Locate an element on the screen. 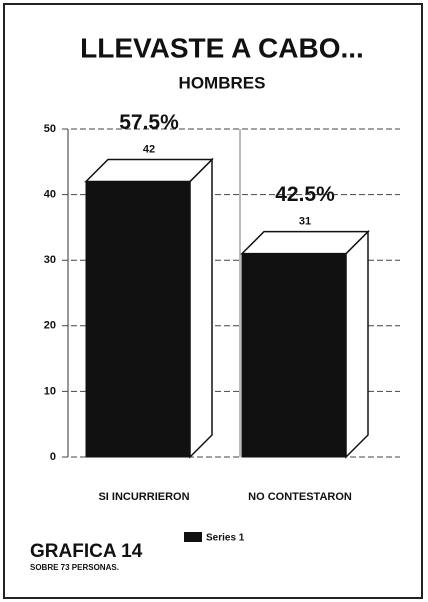 Image resolution: width=428 pixels, height=602 pixels. y-tick-label: 30 is located at coordinates (50, 260).